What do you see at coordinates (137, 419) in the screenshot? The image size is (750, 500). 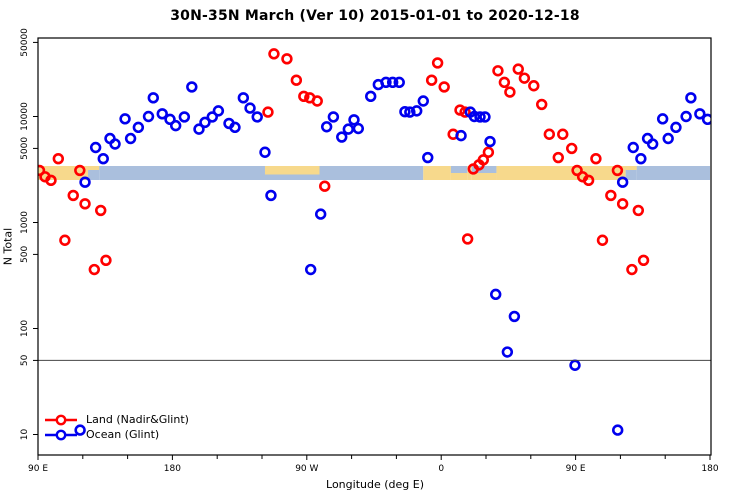 I see `legend-label-land: Land (Nadir&Glint)` at bounding box center [137, 419].